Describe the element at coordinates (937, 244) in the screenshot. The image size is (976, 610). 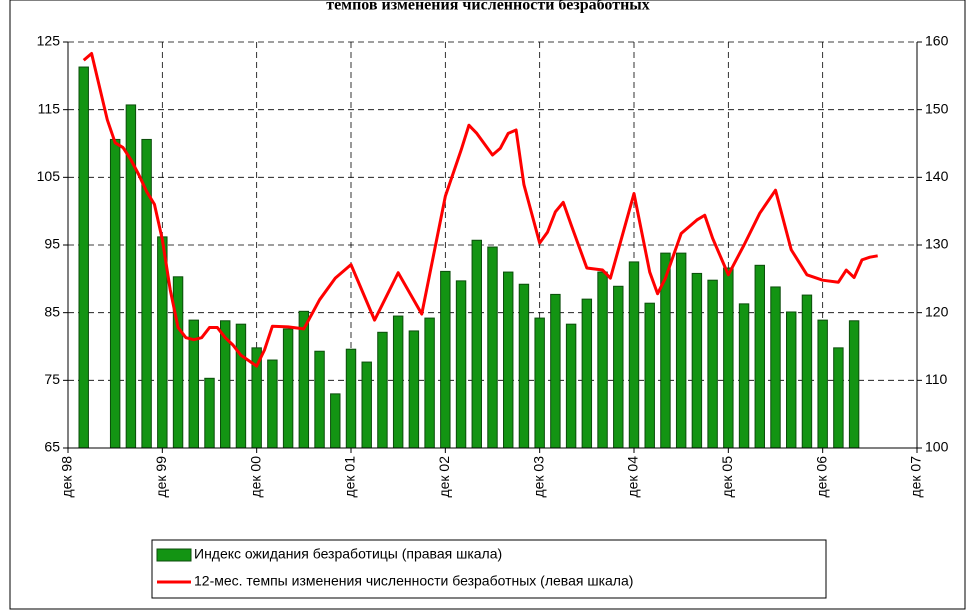
I see `y2-tick-label: 130` at that location.